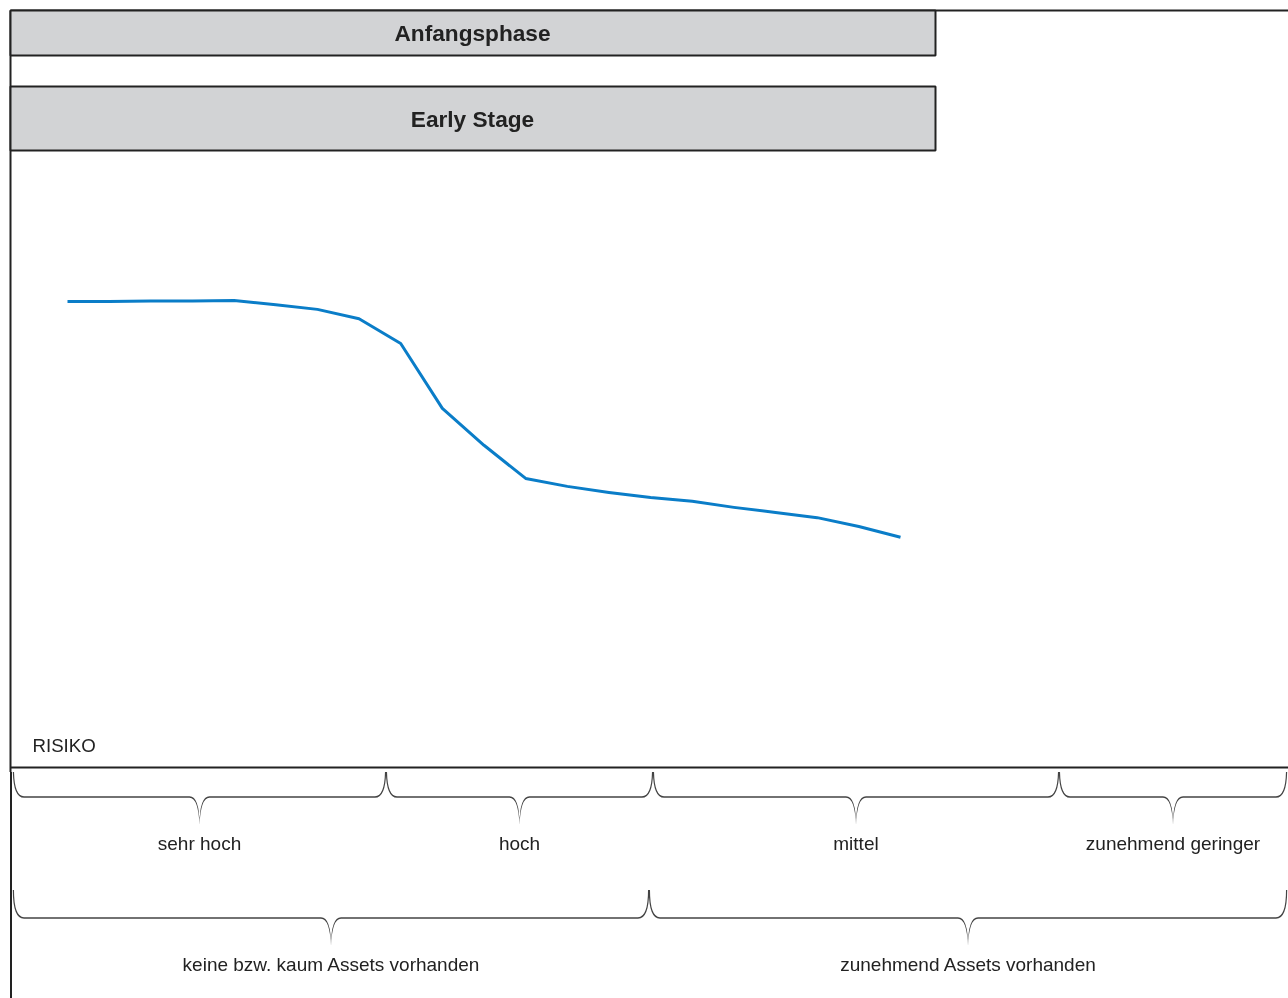  What do you see at coordinates (64, 745) in the screenshot?
I see `y-axis-title: RISIKO` at bounding box center [64, 745].